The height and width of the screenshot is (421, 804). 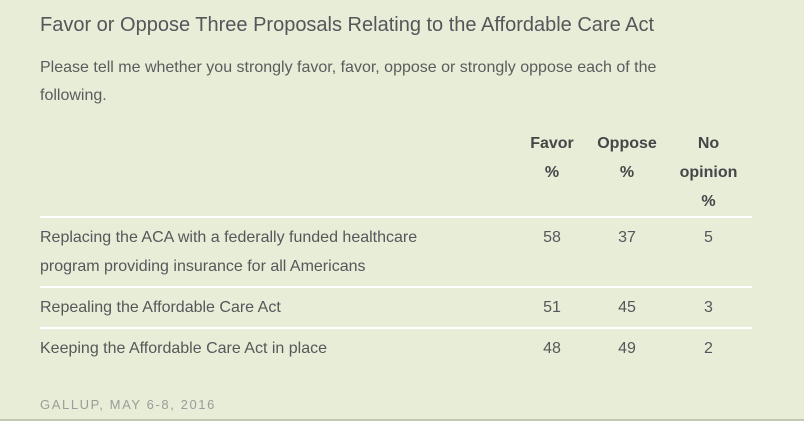 What do you see at coordinates (552, 172) in the screenshot?
I see `column-header-favor-unit: %` at bounding box center [552, 172].